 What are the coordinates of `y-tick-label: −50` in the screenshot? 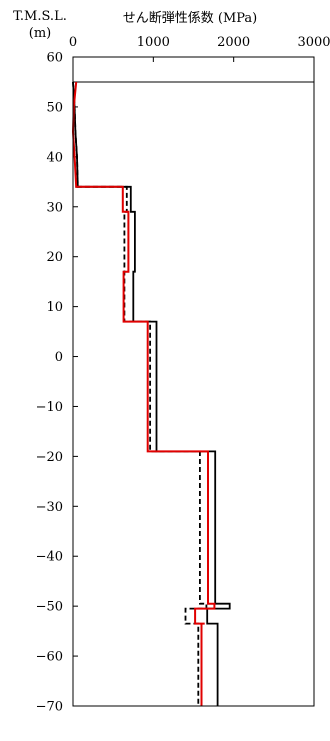 It's located at (49, 607).